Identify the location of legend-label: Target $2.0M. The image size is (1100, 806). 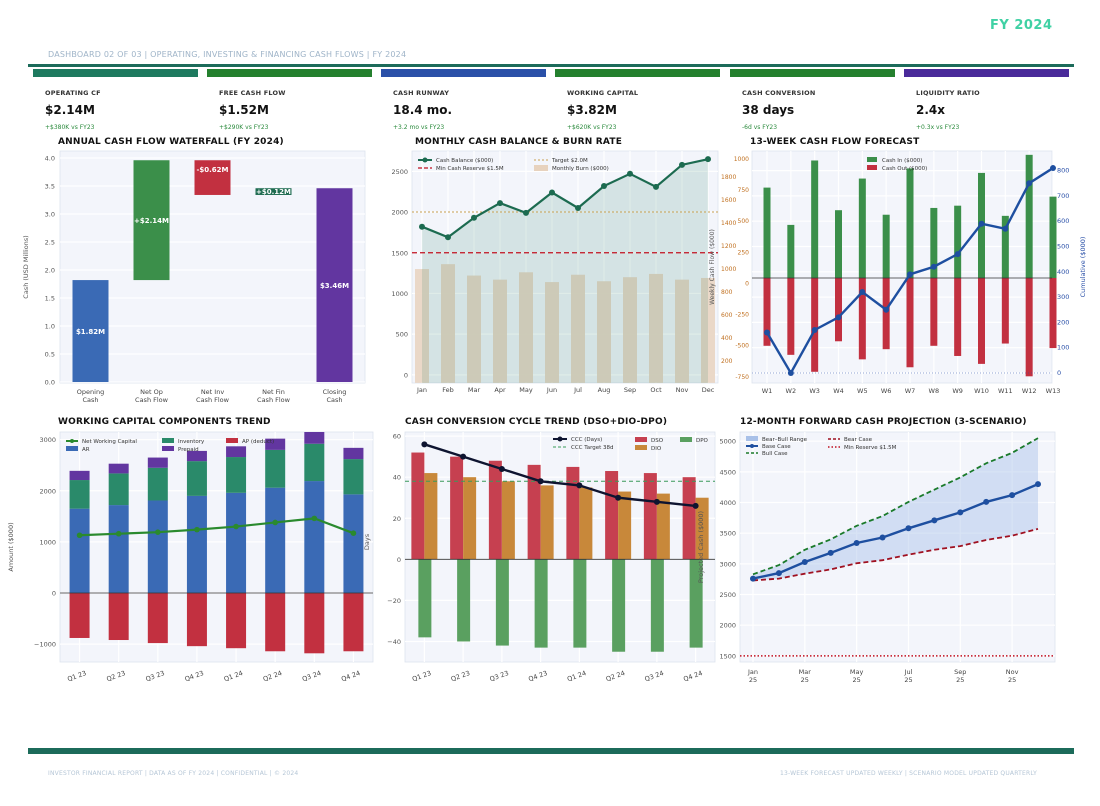
(569, 161).